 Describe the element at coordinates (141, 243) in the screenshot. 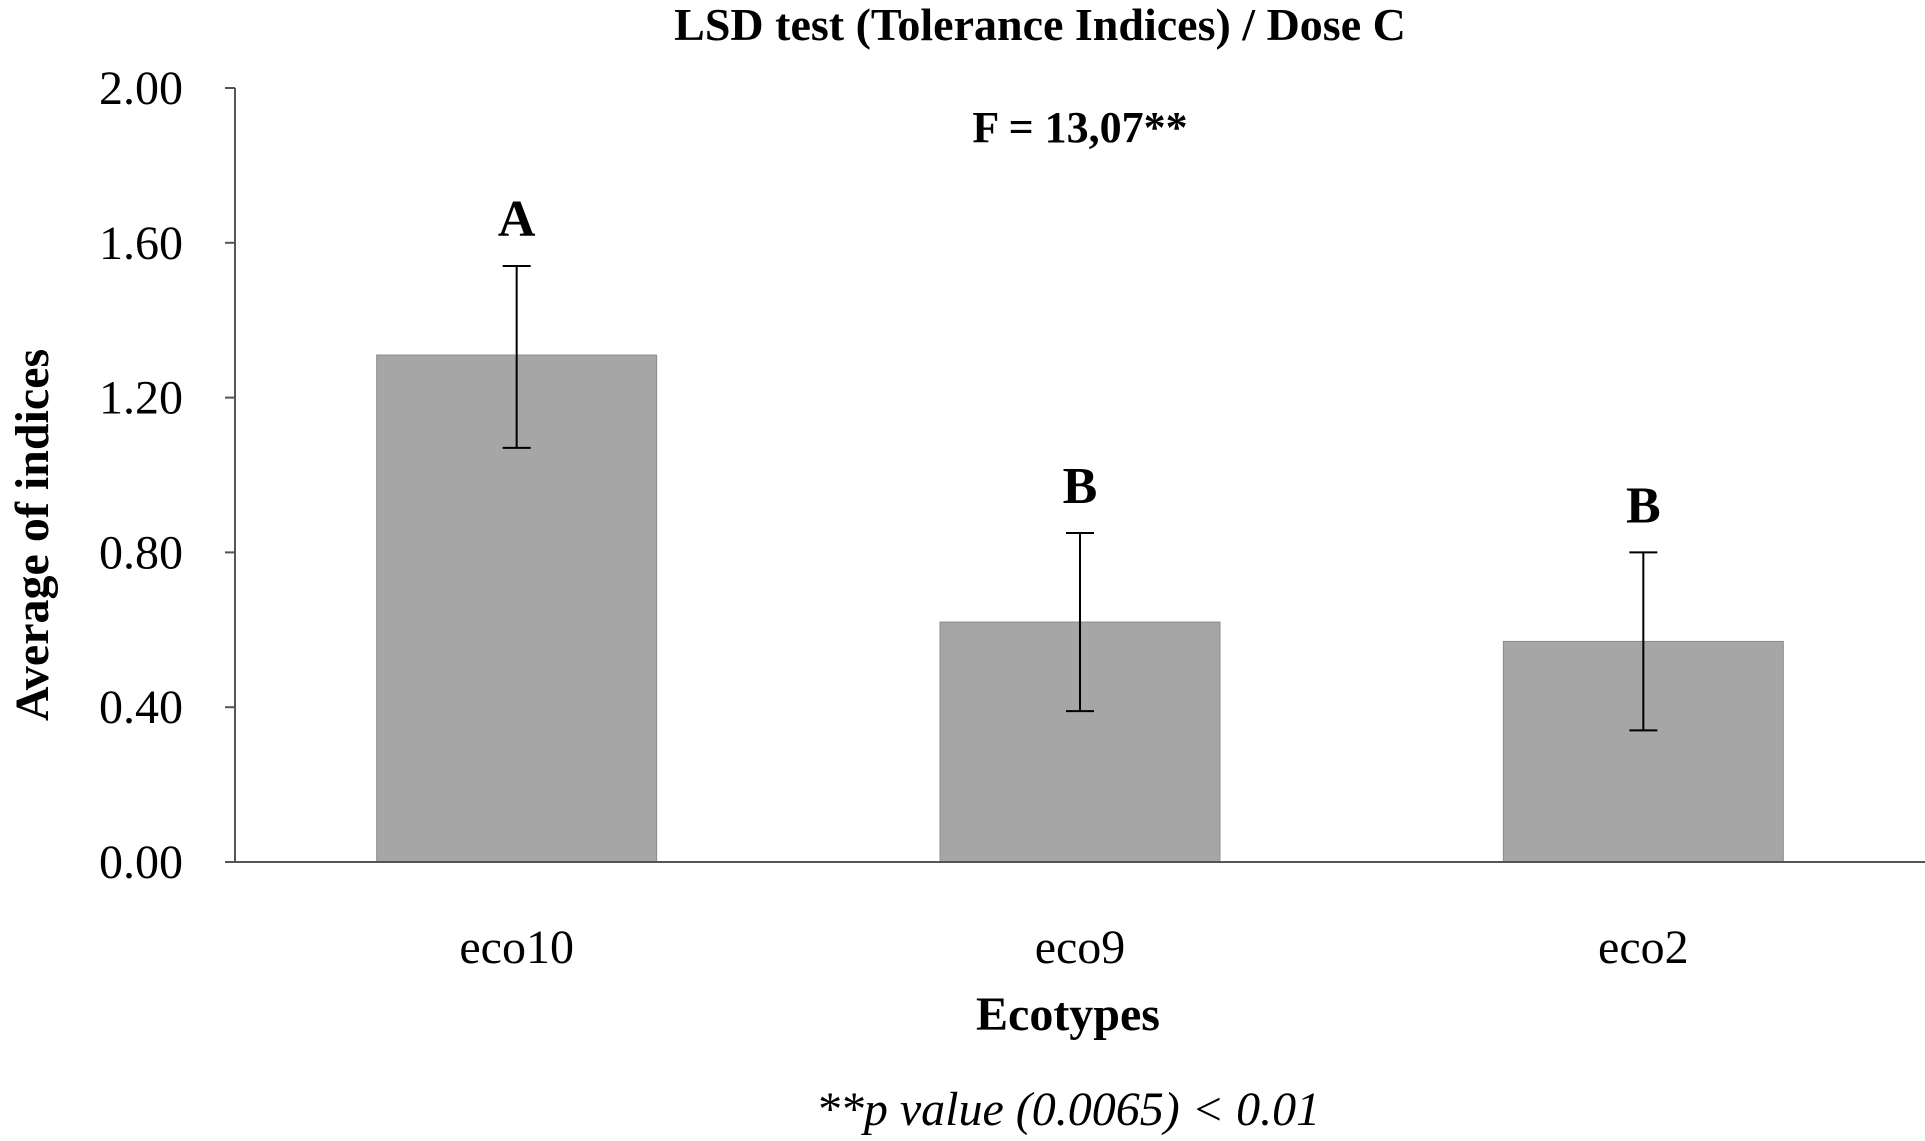

I see `y-tick-label: 1.60` at that location.